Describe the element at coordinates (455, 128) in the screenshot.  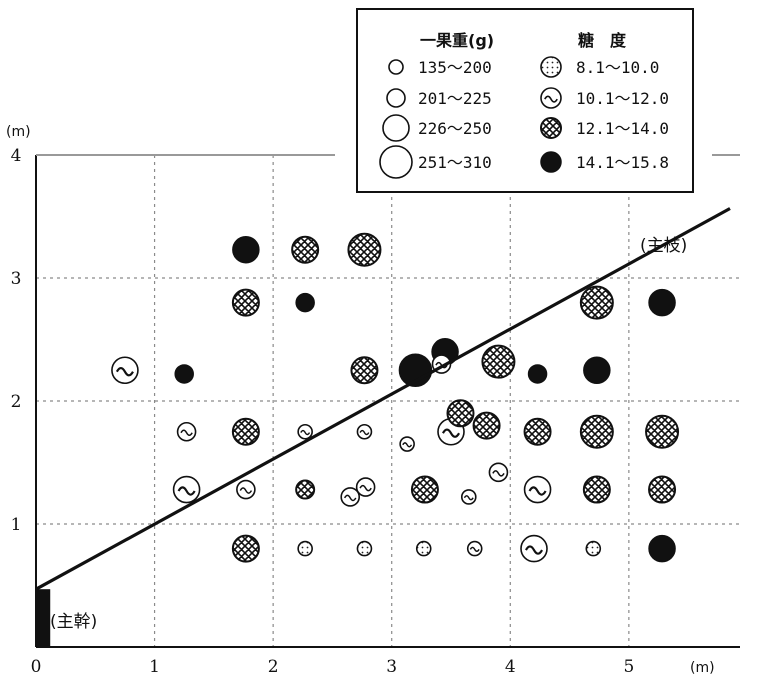
I see `legend-size-label: 226～250` at that location.